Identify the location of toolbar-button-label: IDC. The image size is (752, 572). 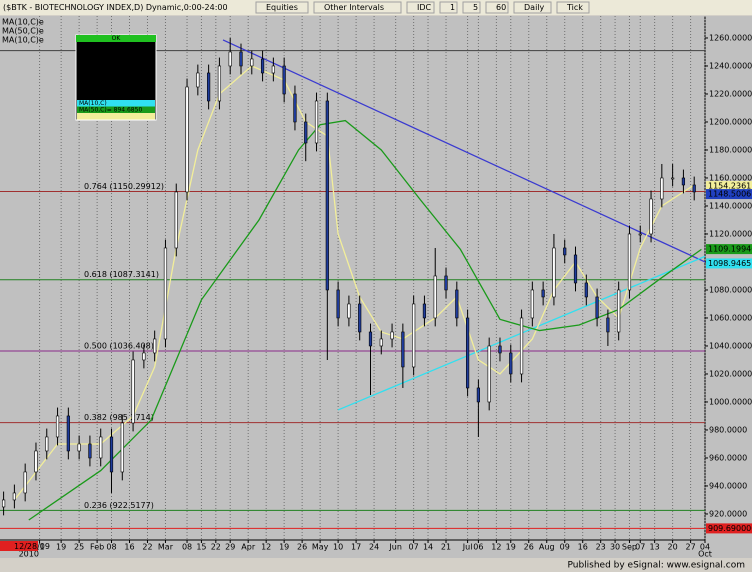
(424, 7).